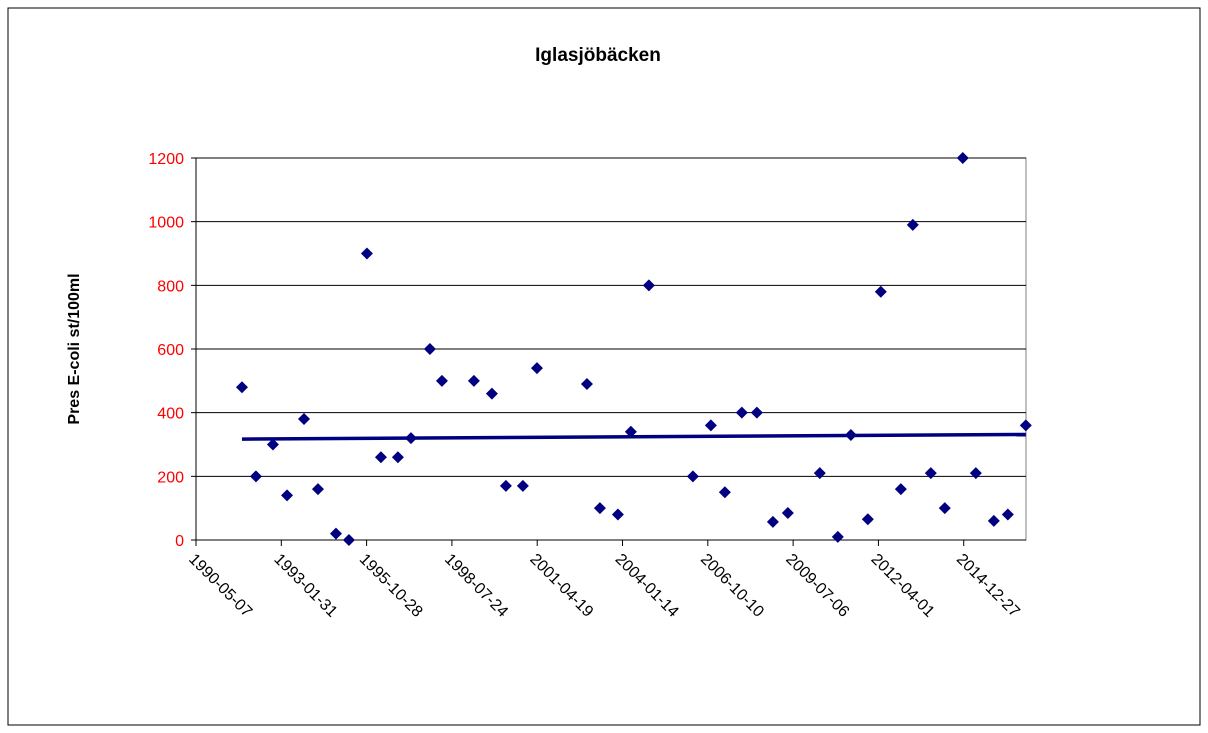 This screenshot has height=733, width=1208. What do you see at coordinates (74, 348) in the screenshot?
I see `y-axis-label: Pres E-coli st/100ml` at bounding box center [74, 348].